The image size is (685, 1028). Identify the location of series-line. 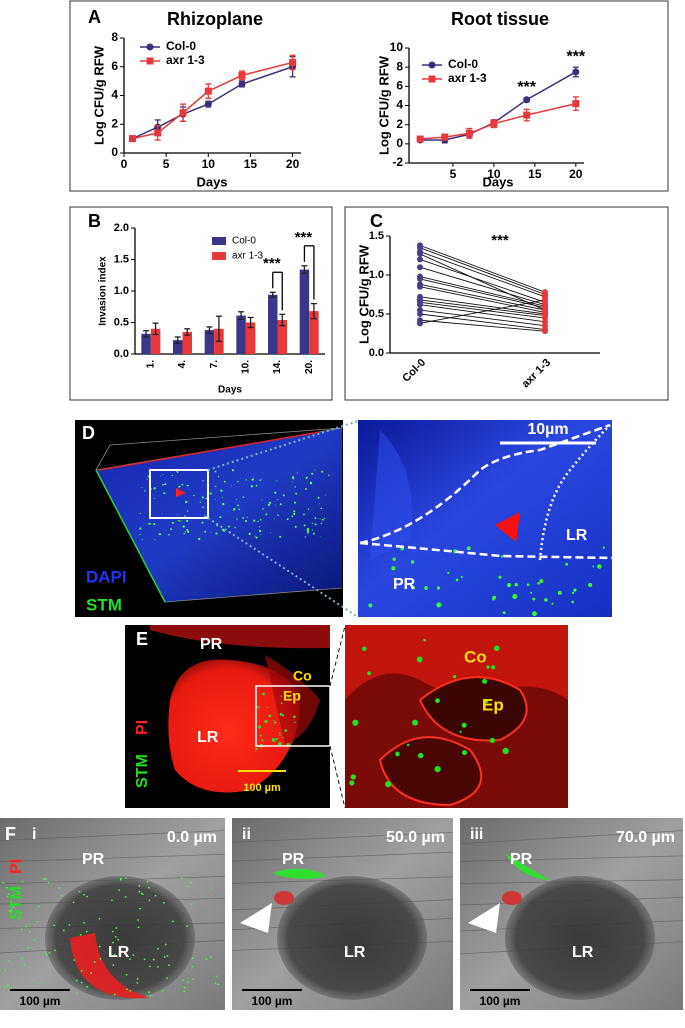
(212, 100).